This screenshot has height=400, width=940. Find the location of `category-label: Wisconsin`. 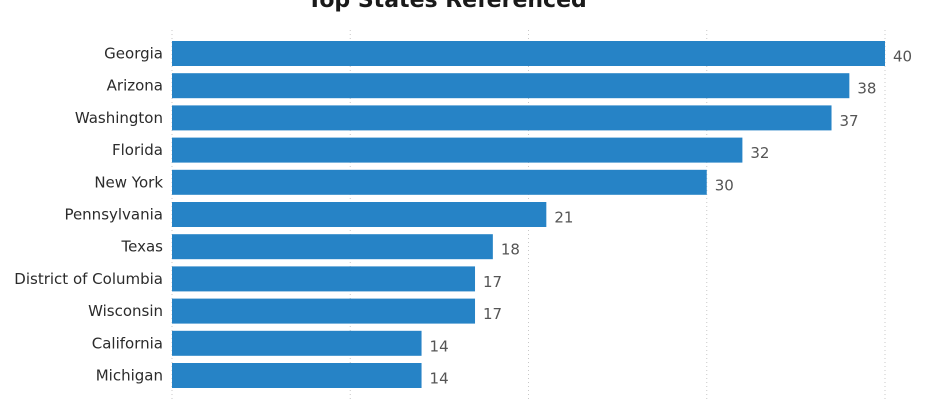

category-label: Wisconsin is located at coordinates (125, 311).